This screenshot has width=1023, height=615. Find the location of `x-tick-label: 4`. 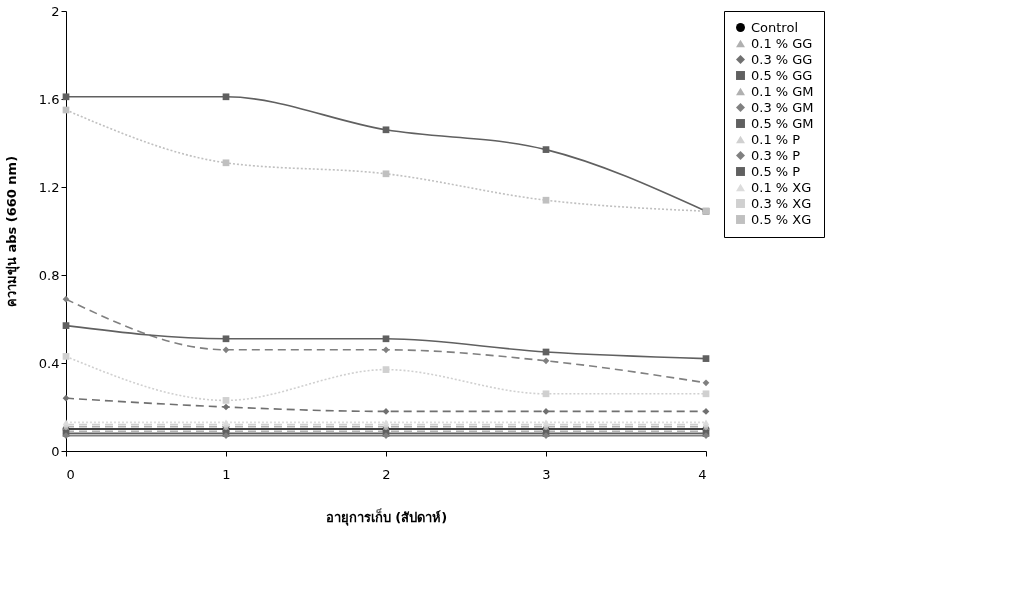

x-tick-label: 4 is located at coordinates (702, 474).